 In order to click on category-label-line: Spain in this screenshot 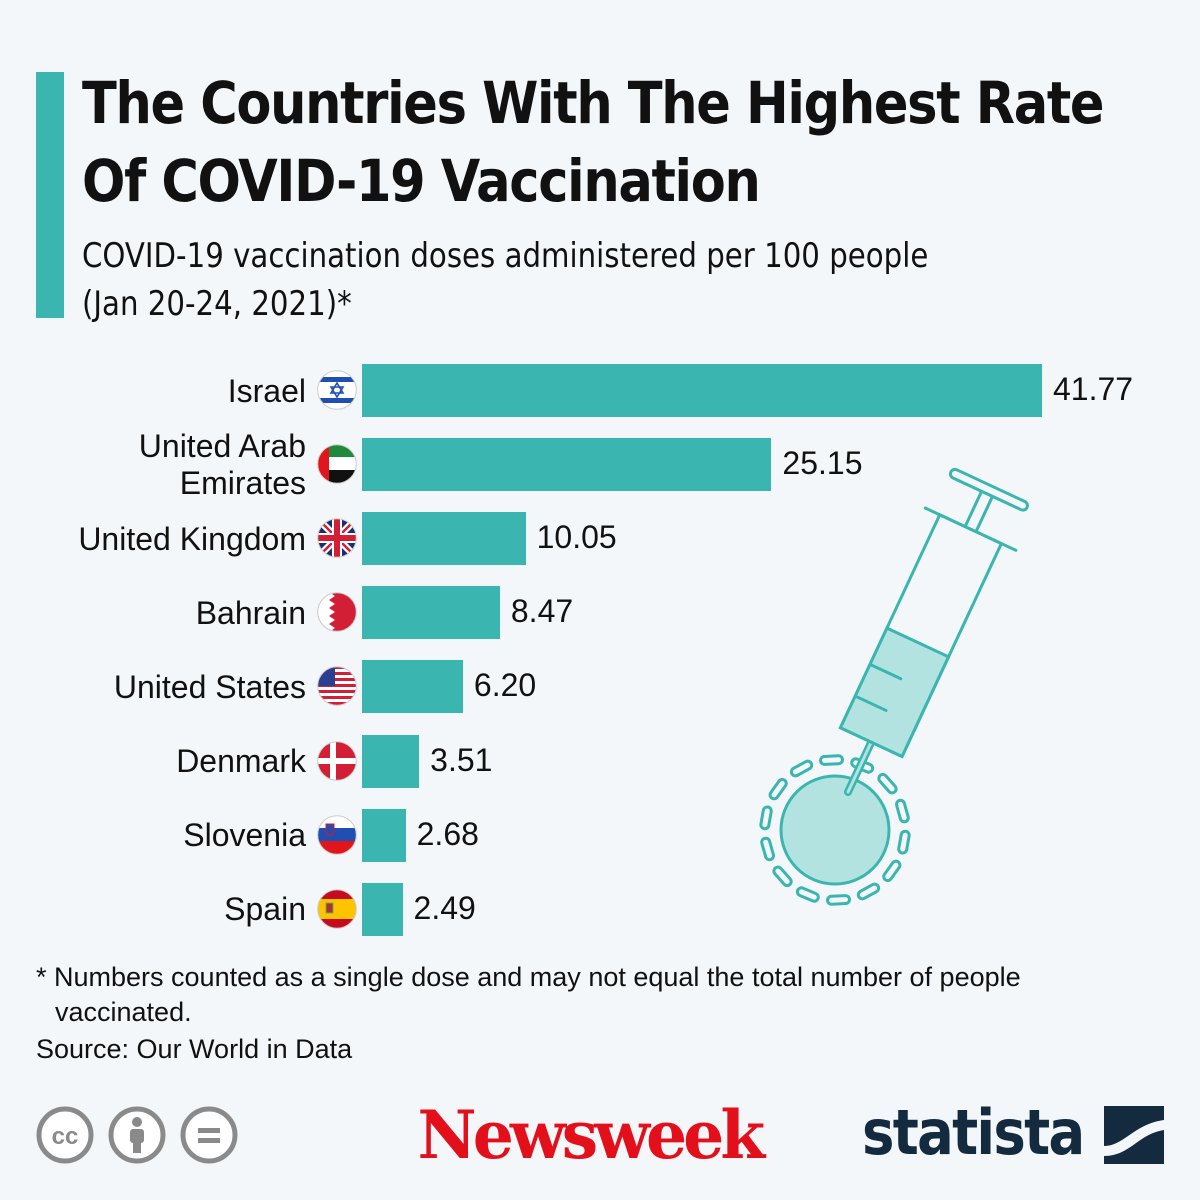, I will do `click(265, 909)`.